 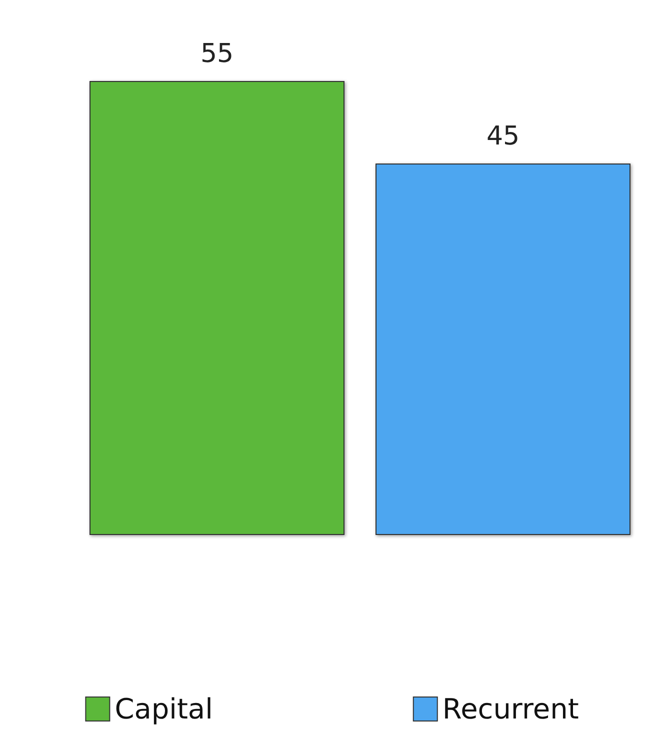 I want to click on legend-label: Capital, so click(x=163, y=709).